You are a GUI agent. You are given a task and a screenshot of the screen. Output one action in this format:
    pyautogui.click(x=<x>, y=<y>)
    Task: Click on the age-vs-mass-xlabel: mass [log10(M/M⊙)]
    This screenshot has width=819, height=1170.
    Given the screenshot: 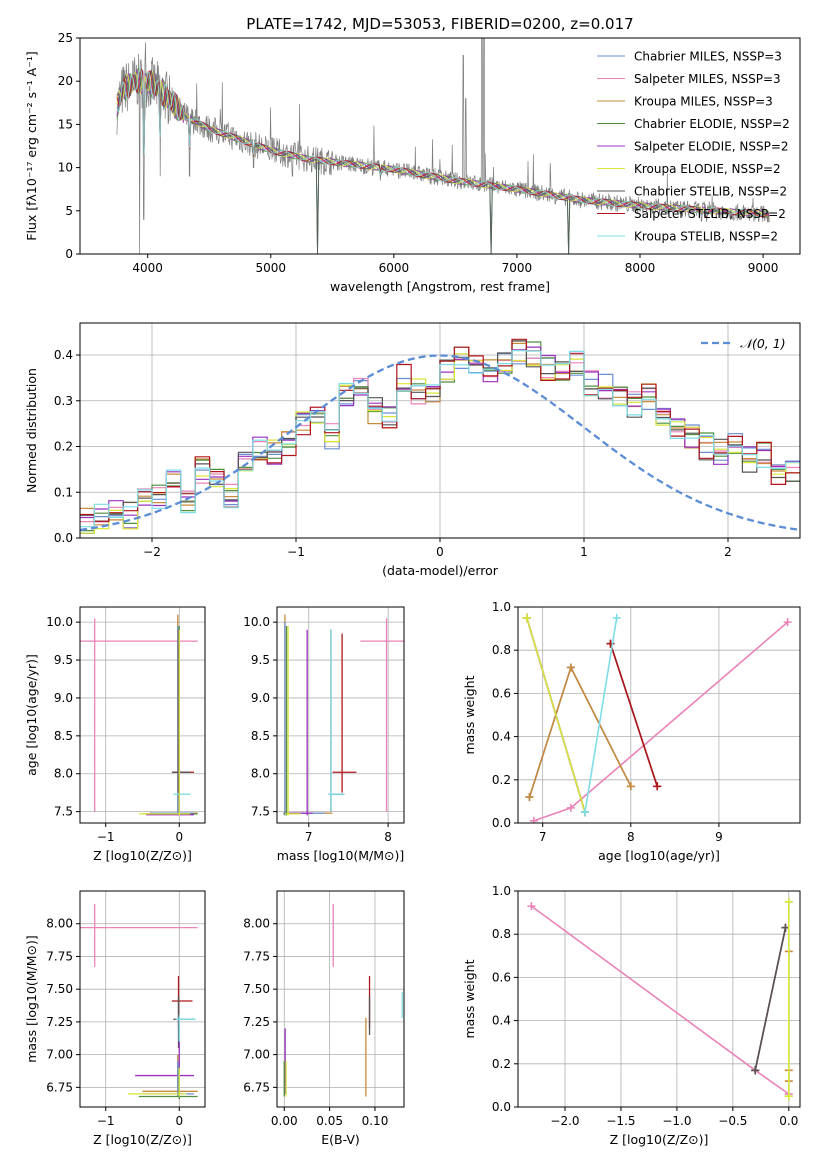 What is the action you would take?
    pyautogui.click(x=341, y=855)
    